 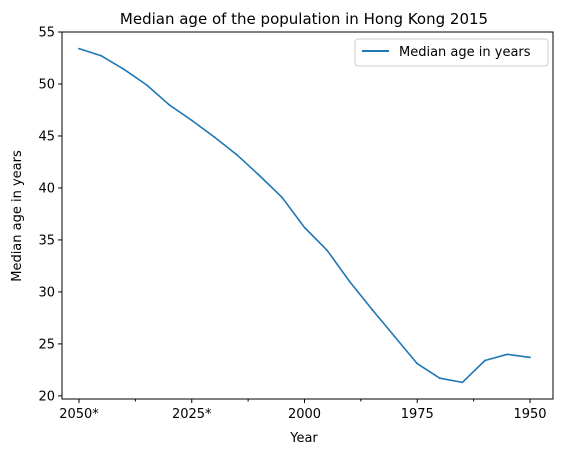 I want to click on x-tick-label: 2025*, so click(x=192, y=414).